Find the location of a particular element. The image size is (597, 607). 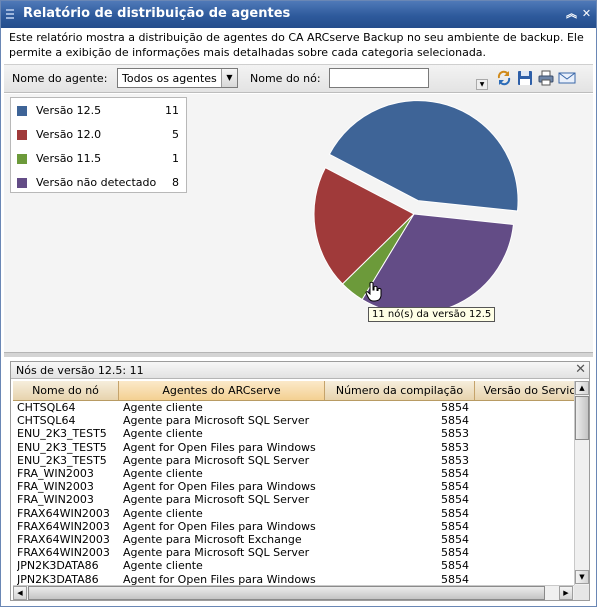

horizontal-scrollbar: ◀ ▶ is located at coordinates (293, 592).